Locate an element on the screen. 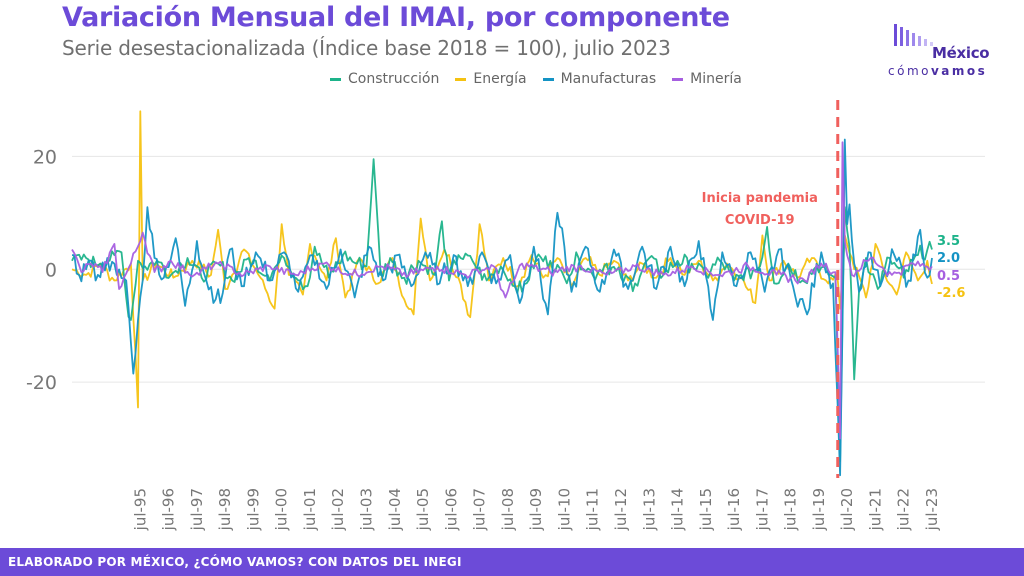 This screenshot has width=1024, height=576. annotation-layer: Inicia pandemia COVID-19 is located at coordinates (771, 289).